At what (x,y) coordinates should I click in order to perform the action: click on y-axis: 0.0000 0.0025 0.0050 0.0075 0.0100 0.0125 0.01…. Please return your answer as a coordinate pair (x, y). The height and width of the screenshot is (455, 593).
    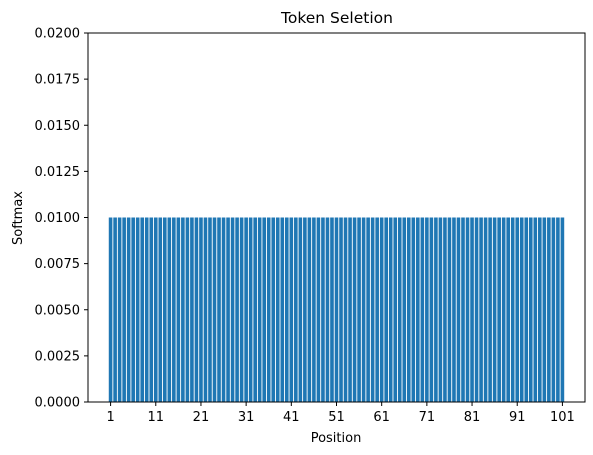
    Looking at the image, I should click on (61, 219).